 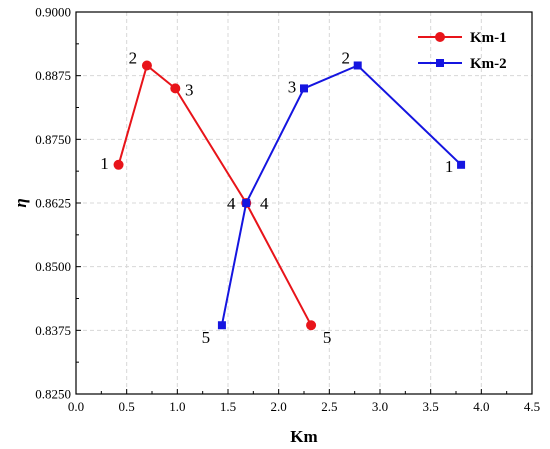 What do you see at coordinates (279, 406) in the screenshot?
I see `x-tick-label: 2.0` at bounding box center [279, 406].